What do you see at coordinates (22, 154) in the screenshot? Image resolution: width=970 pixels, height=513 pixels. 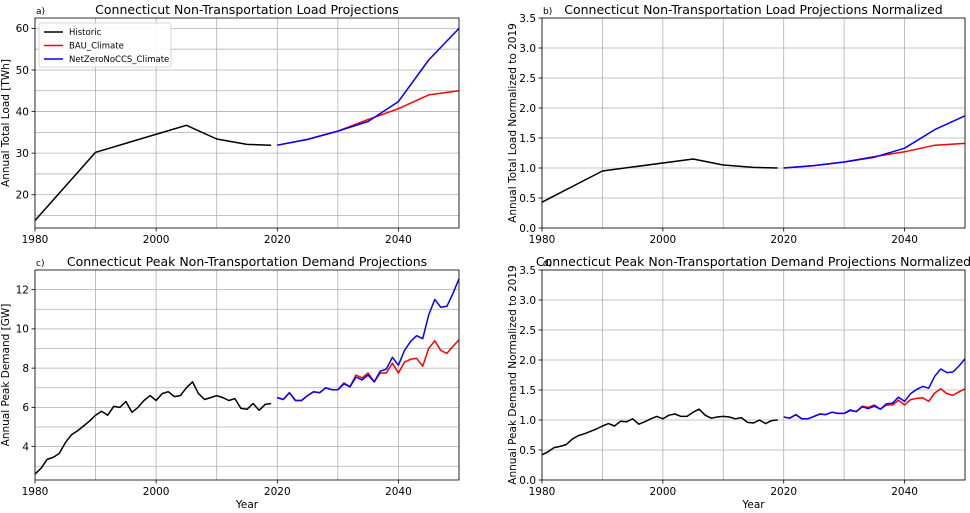 I see `y-tick-label: 30` at bounding box center [22, 154].